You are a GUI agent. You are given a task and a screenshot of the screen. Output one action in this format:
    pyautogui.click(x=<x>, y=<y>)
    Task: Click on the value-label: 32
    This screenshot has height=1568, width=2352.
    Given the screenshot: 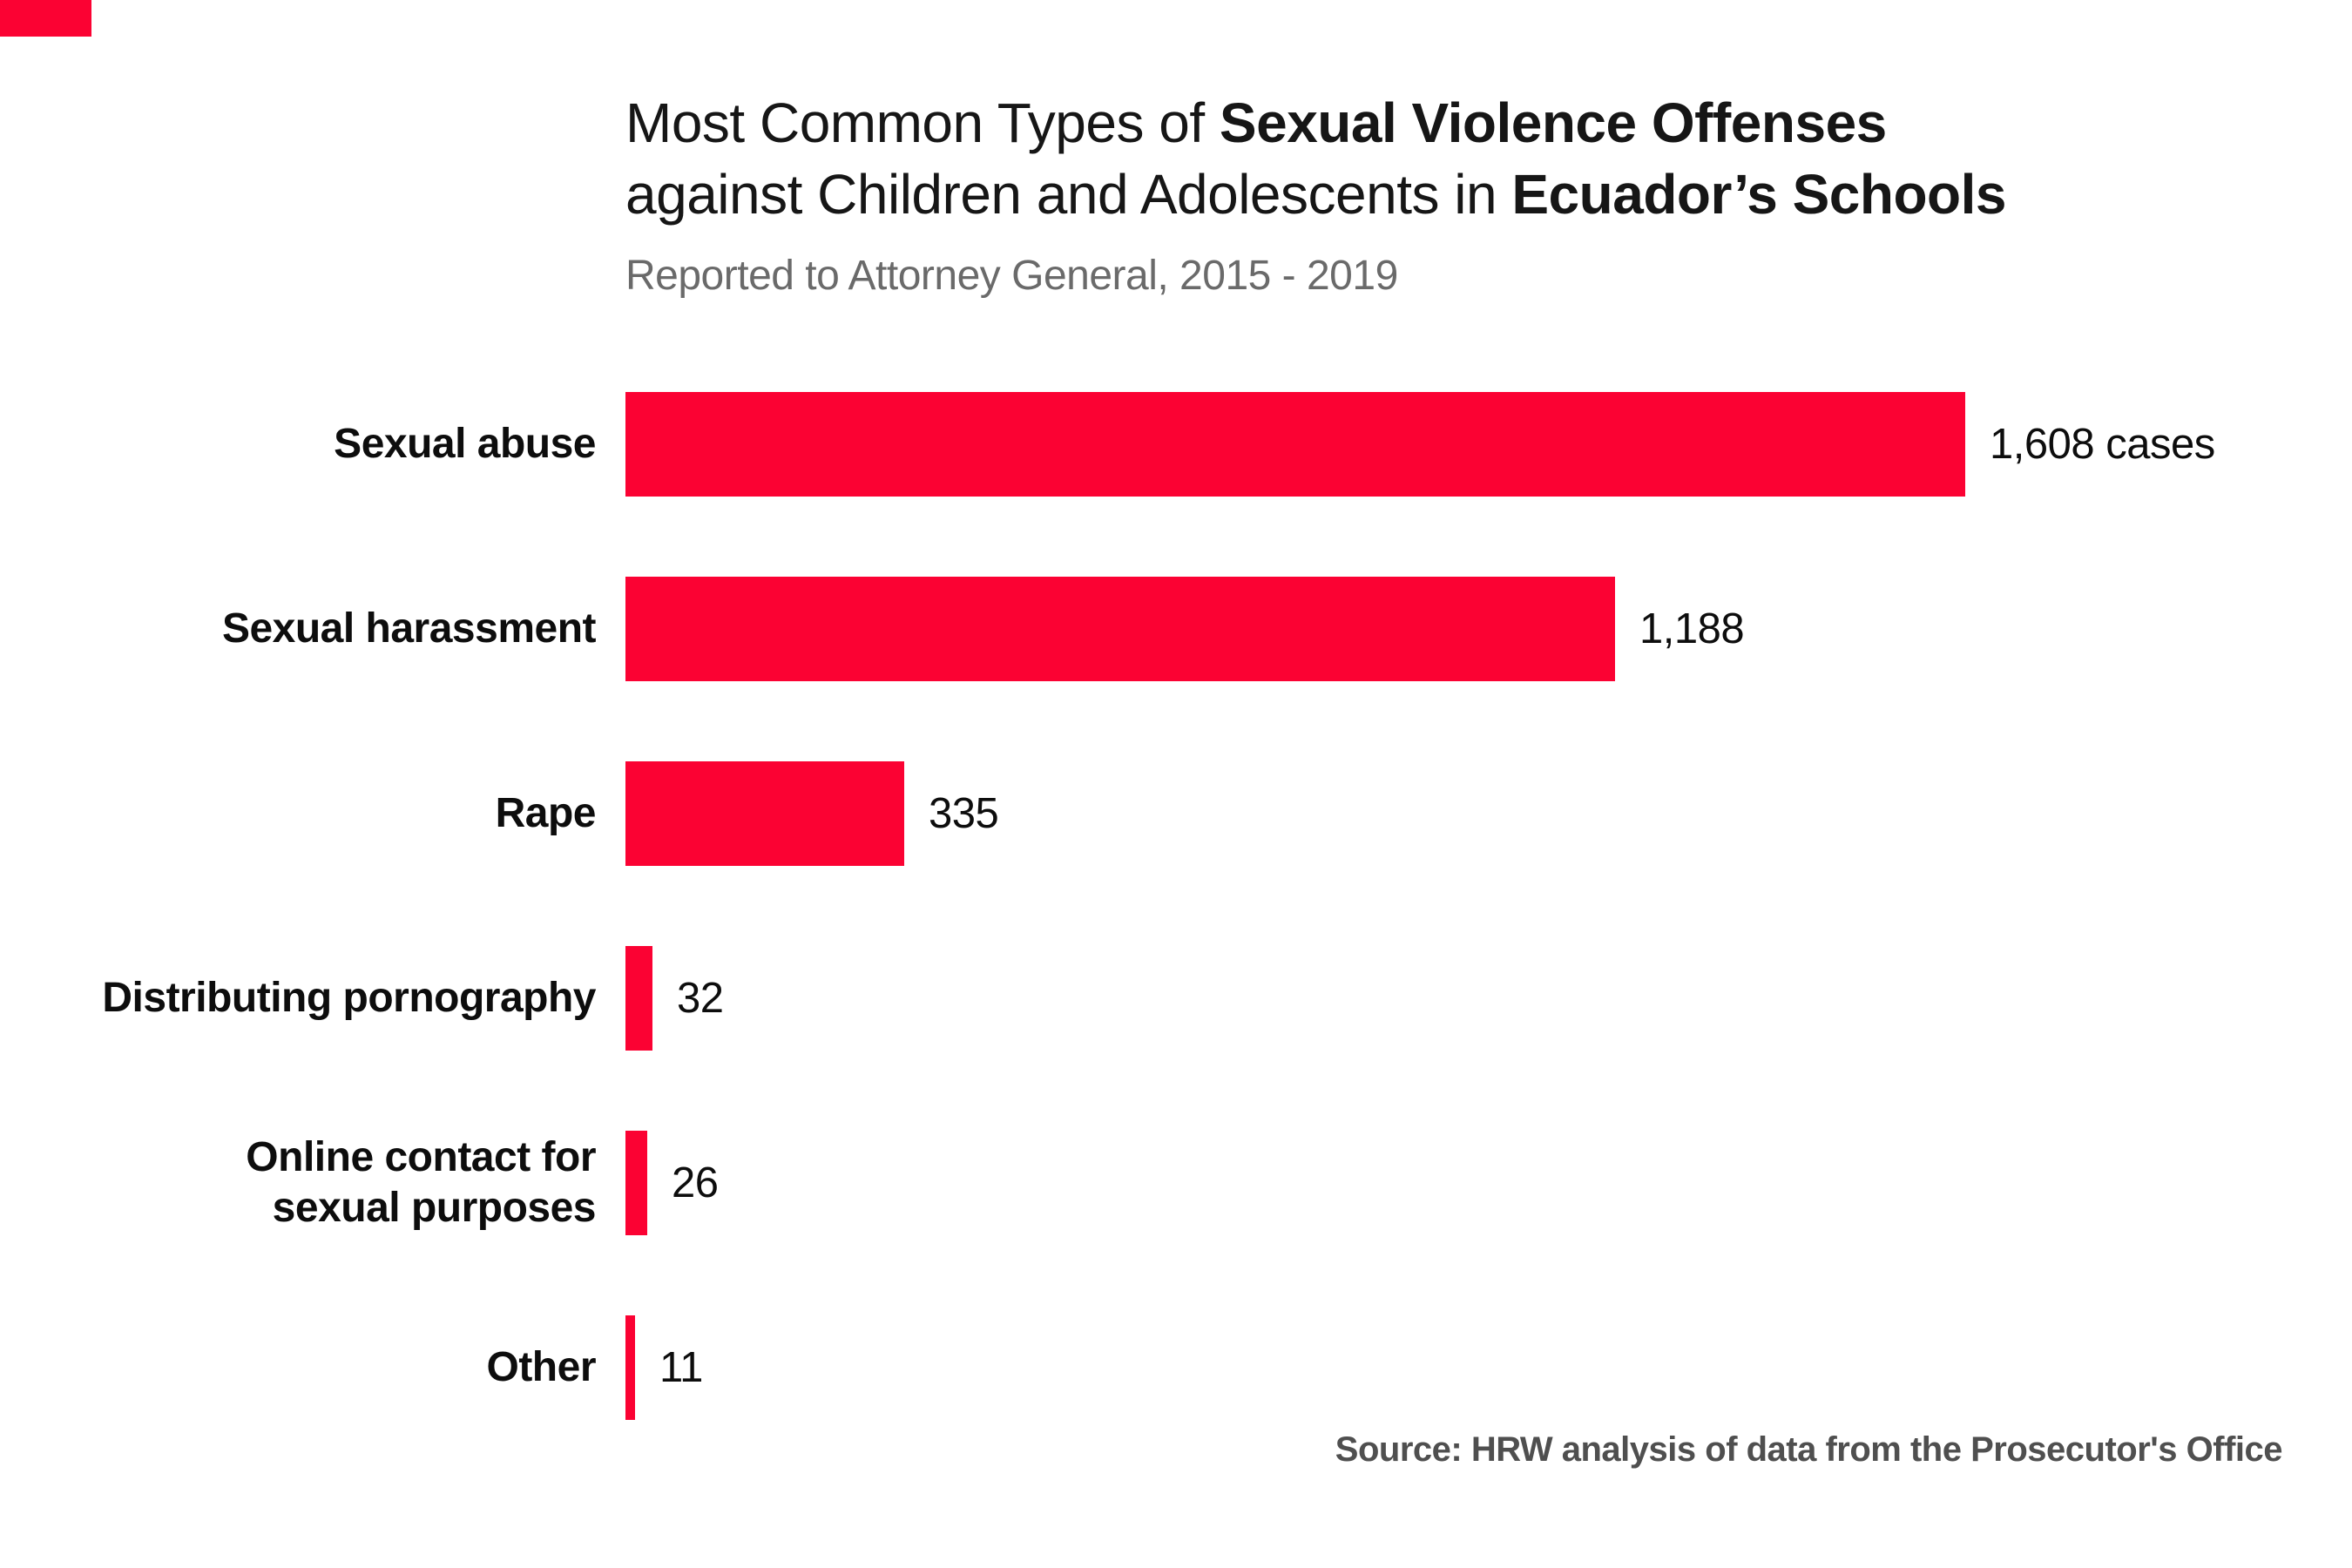 What is the action you would take?
    pyautogui.click(x=700, y=998)
    